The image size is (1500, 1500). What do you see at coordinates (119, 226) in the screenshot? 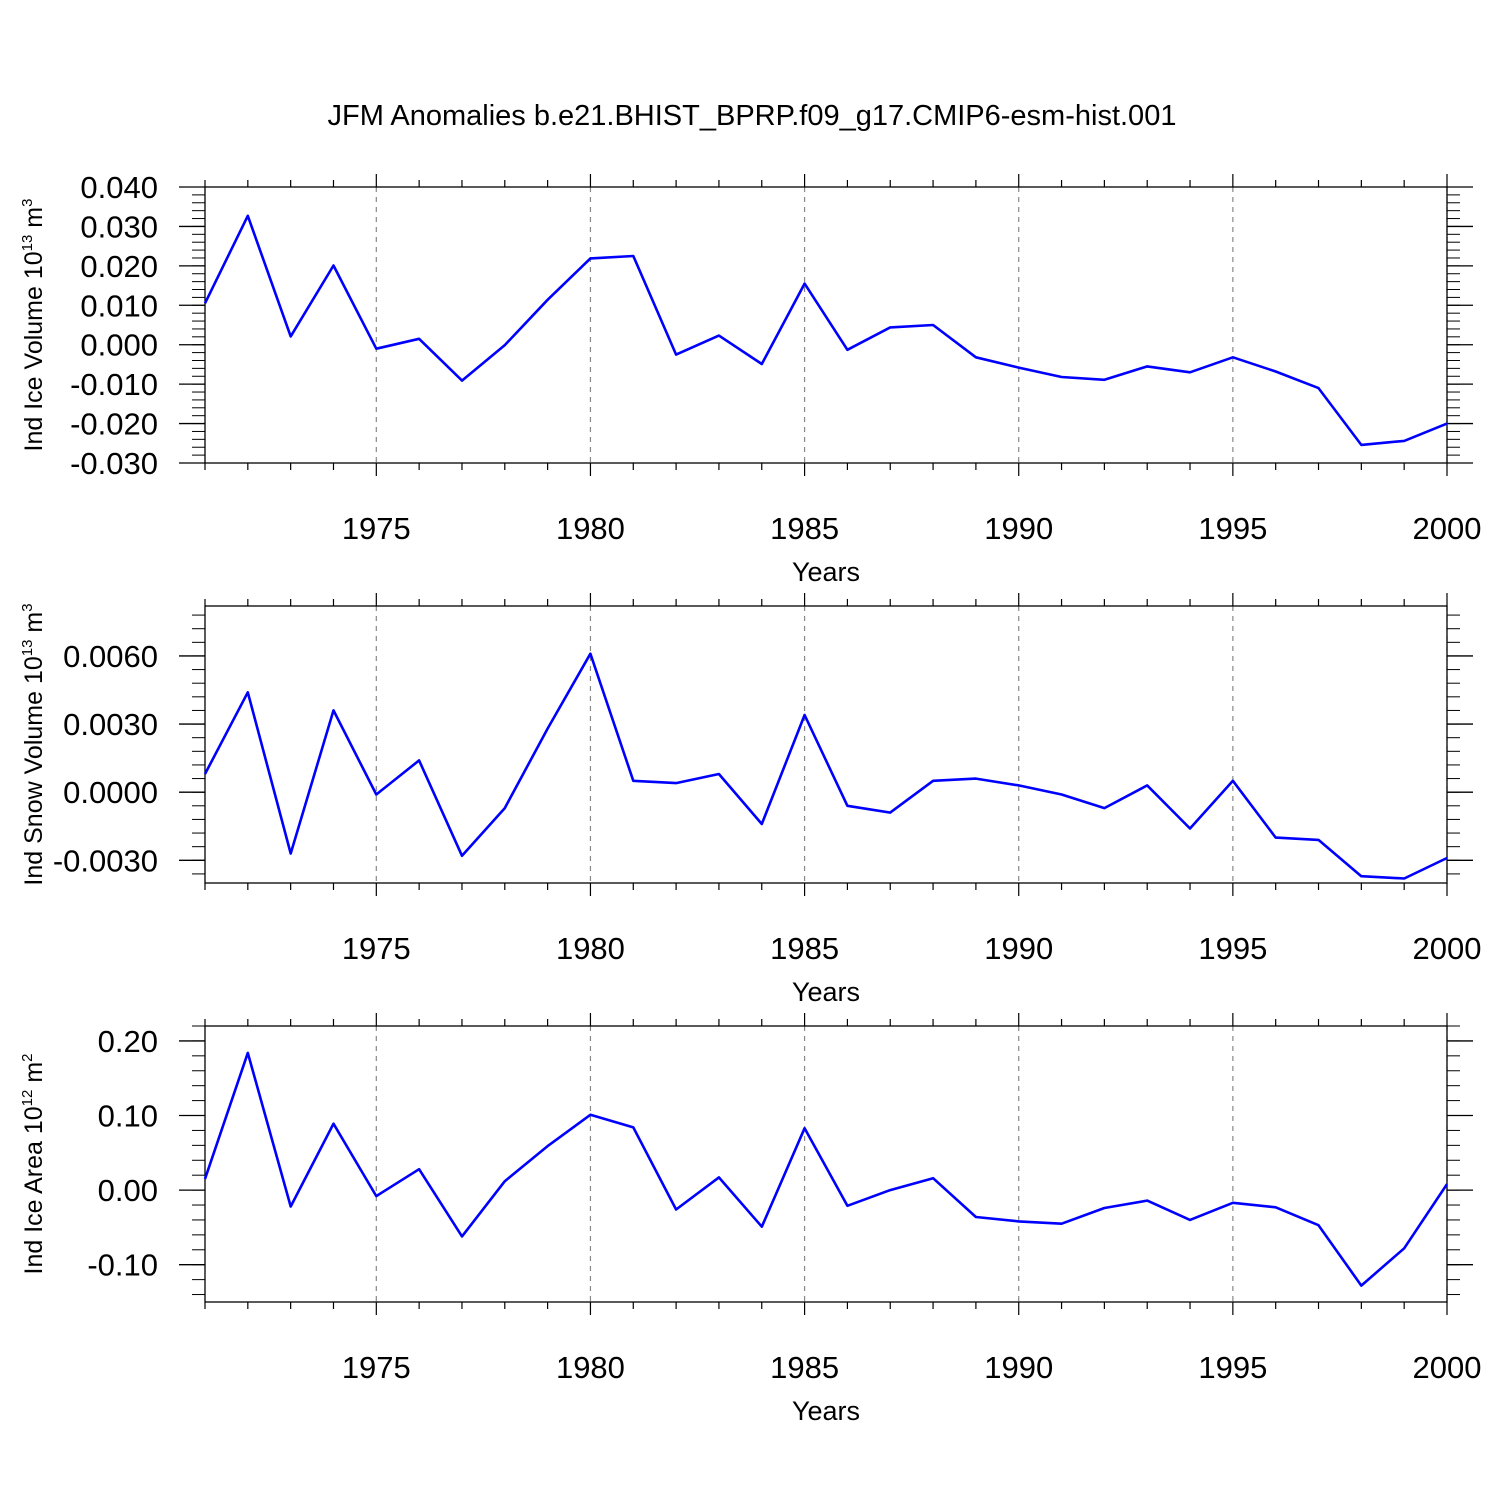
I see `y-tick-label: 0.030` at bounding box center [119, 226].